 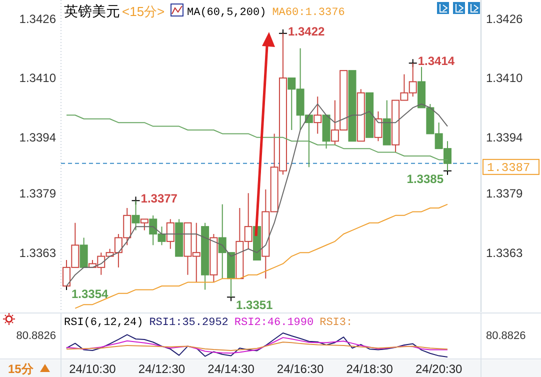 I want to click on y-tick-label: 1.3363, so click(x=37, y=253).